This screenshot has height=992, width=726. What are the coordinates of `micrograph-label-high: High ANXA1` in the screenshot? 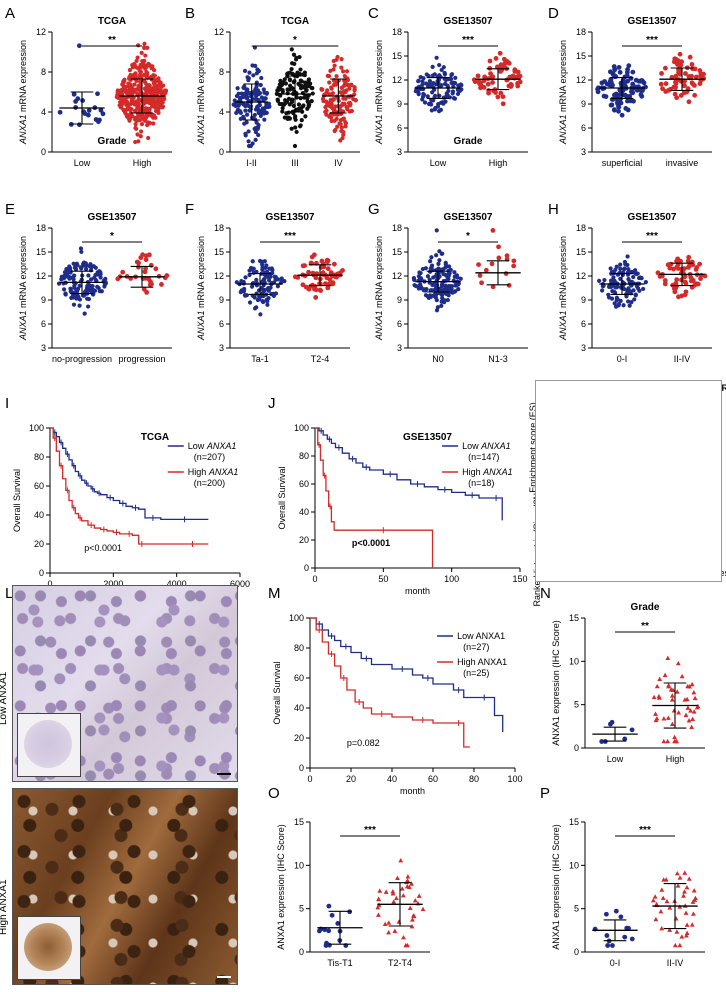 It's located at (4, 907).